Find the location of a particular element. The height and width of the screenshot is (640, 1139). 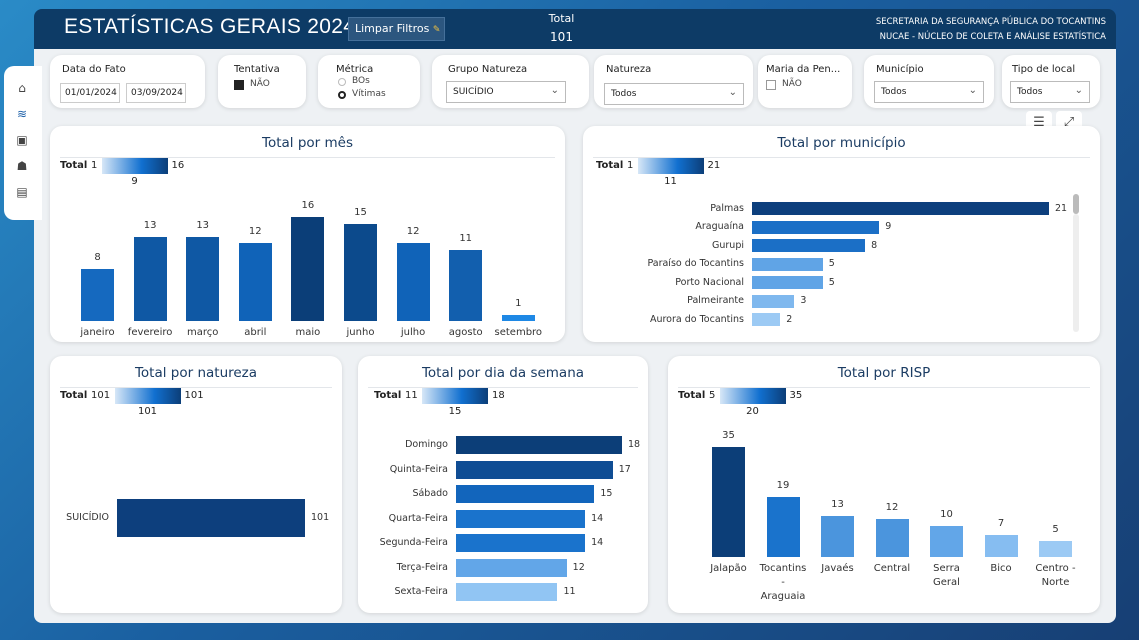

grupo-natureza-dropdown: SUICÍDIO ⌄ is located at coordinates (506, 92).